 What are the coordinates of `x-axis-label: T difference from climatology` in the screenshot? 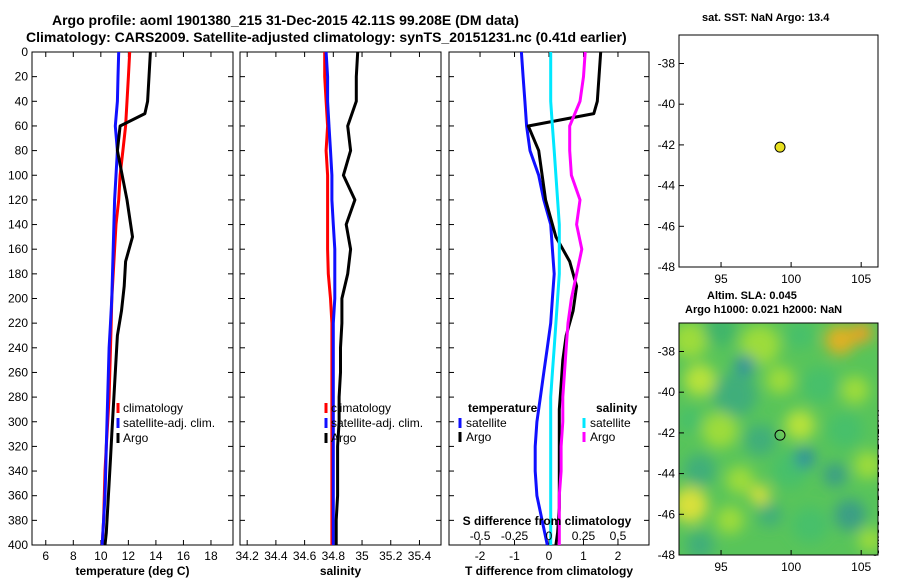 It's located at (549, 571).